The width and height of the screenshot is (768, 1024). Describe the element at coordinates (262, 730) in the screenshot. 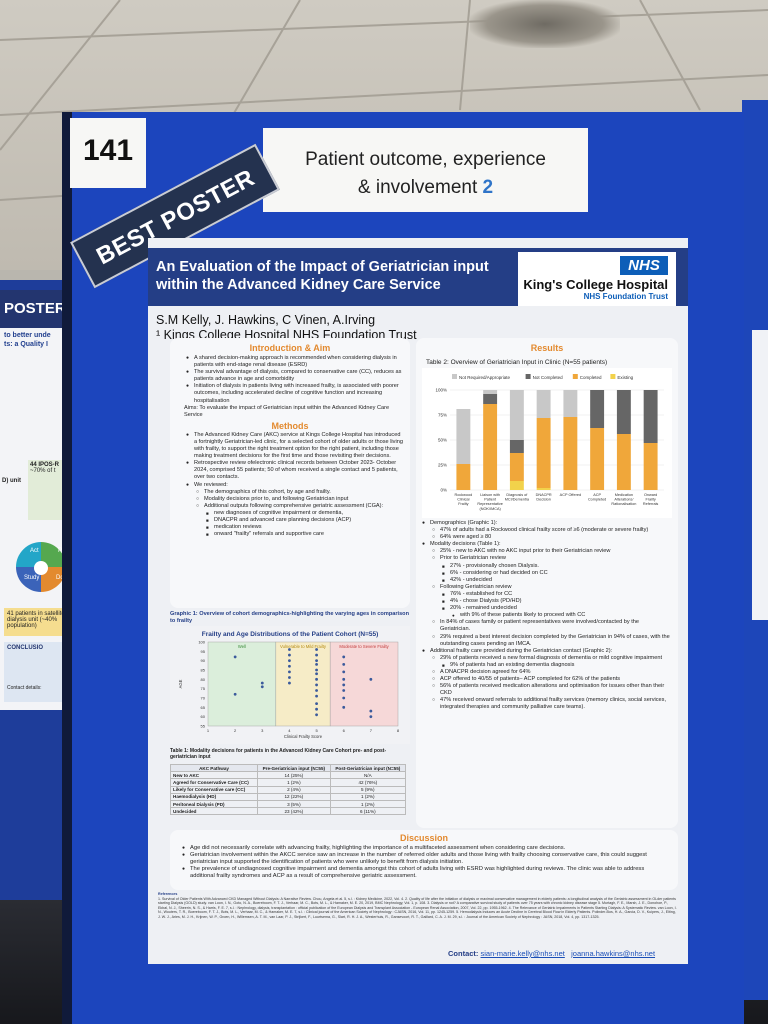

I see `x-tick-label: 3` at that location.